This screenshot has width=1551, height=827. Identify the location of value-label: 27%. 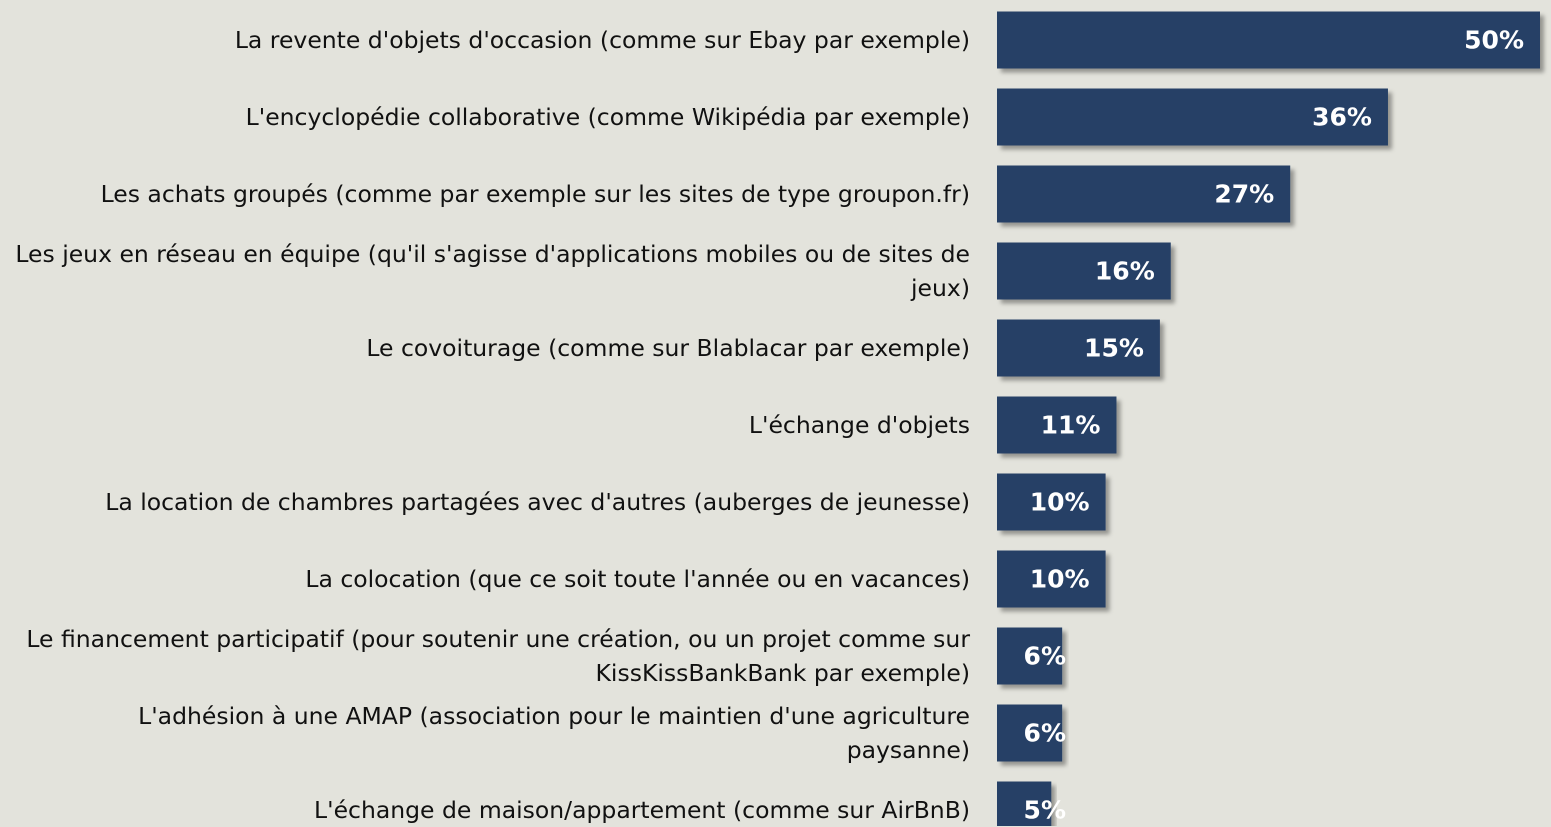
(1244, 194).